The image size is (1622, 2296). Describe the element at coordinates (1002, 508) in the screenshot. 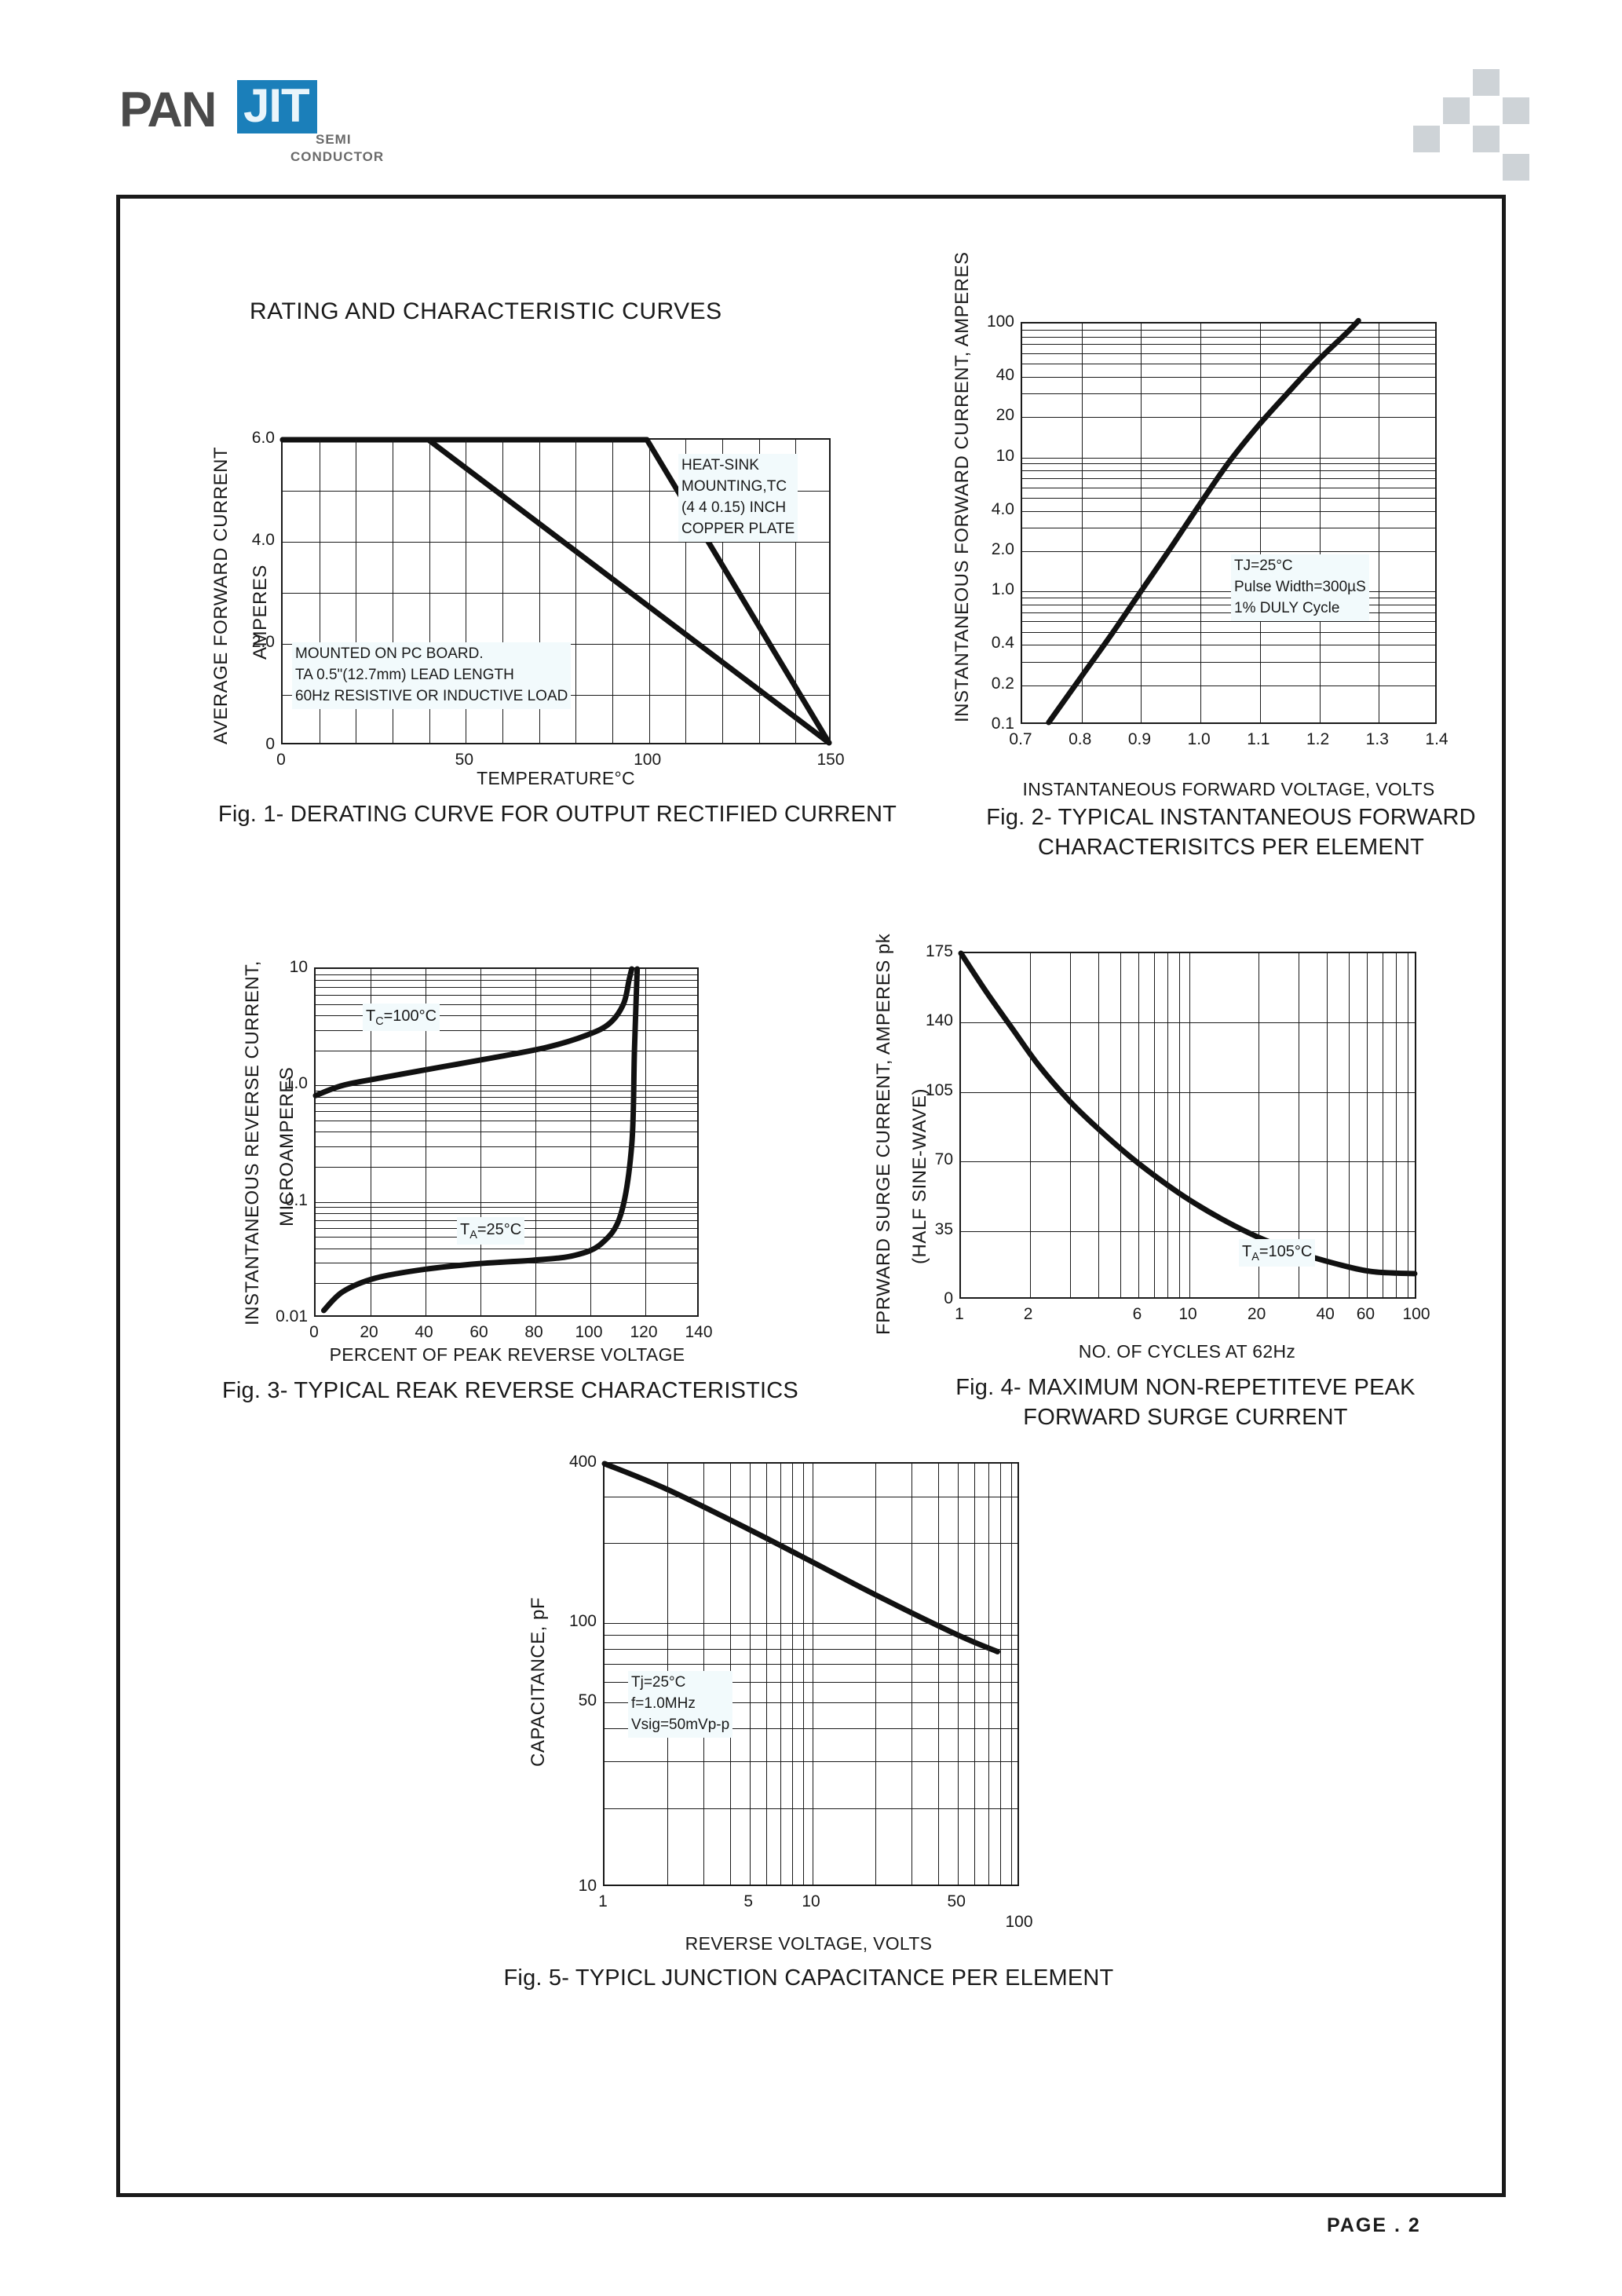

I see `fig2-ytick: 4.0` at that location.